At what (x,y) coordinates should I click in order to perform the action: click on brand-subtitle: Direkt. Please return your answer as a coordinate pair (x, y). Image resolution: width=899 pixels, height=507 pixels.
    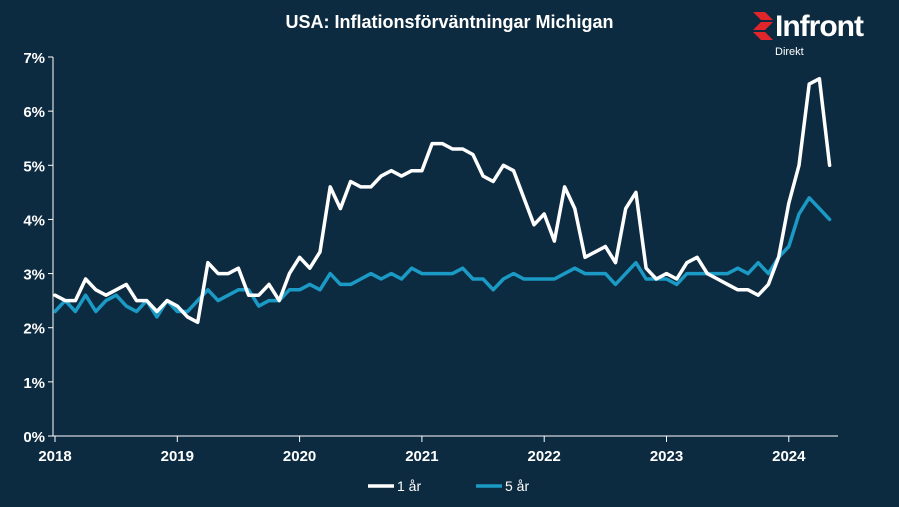
    Looking at the image, I should click on (789, 52).